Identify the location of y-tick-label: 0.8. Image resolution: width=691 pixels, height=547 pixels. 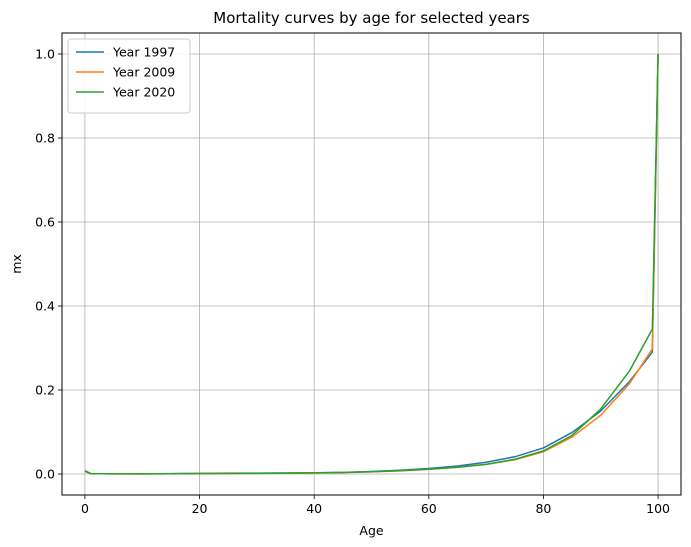
(45, 138).